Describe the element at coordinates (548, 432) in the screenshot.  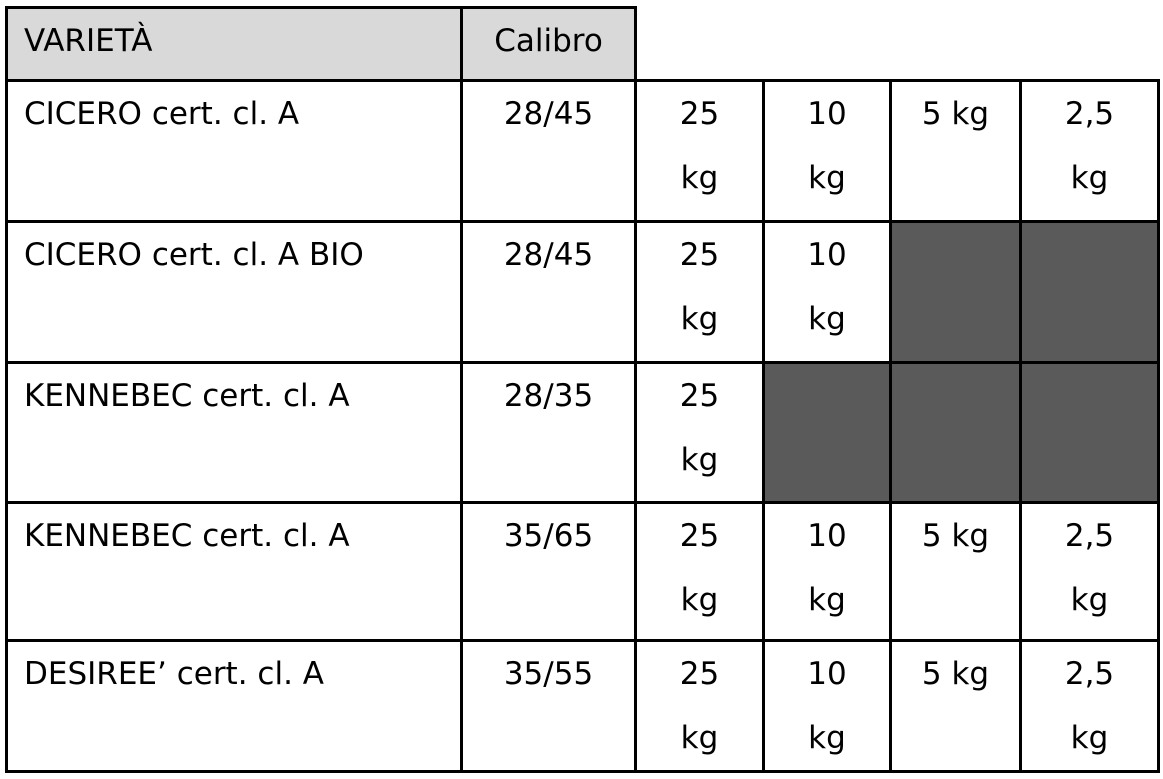
I see `calibre-cell: 28/35` at that location.